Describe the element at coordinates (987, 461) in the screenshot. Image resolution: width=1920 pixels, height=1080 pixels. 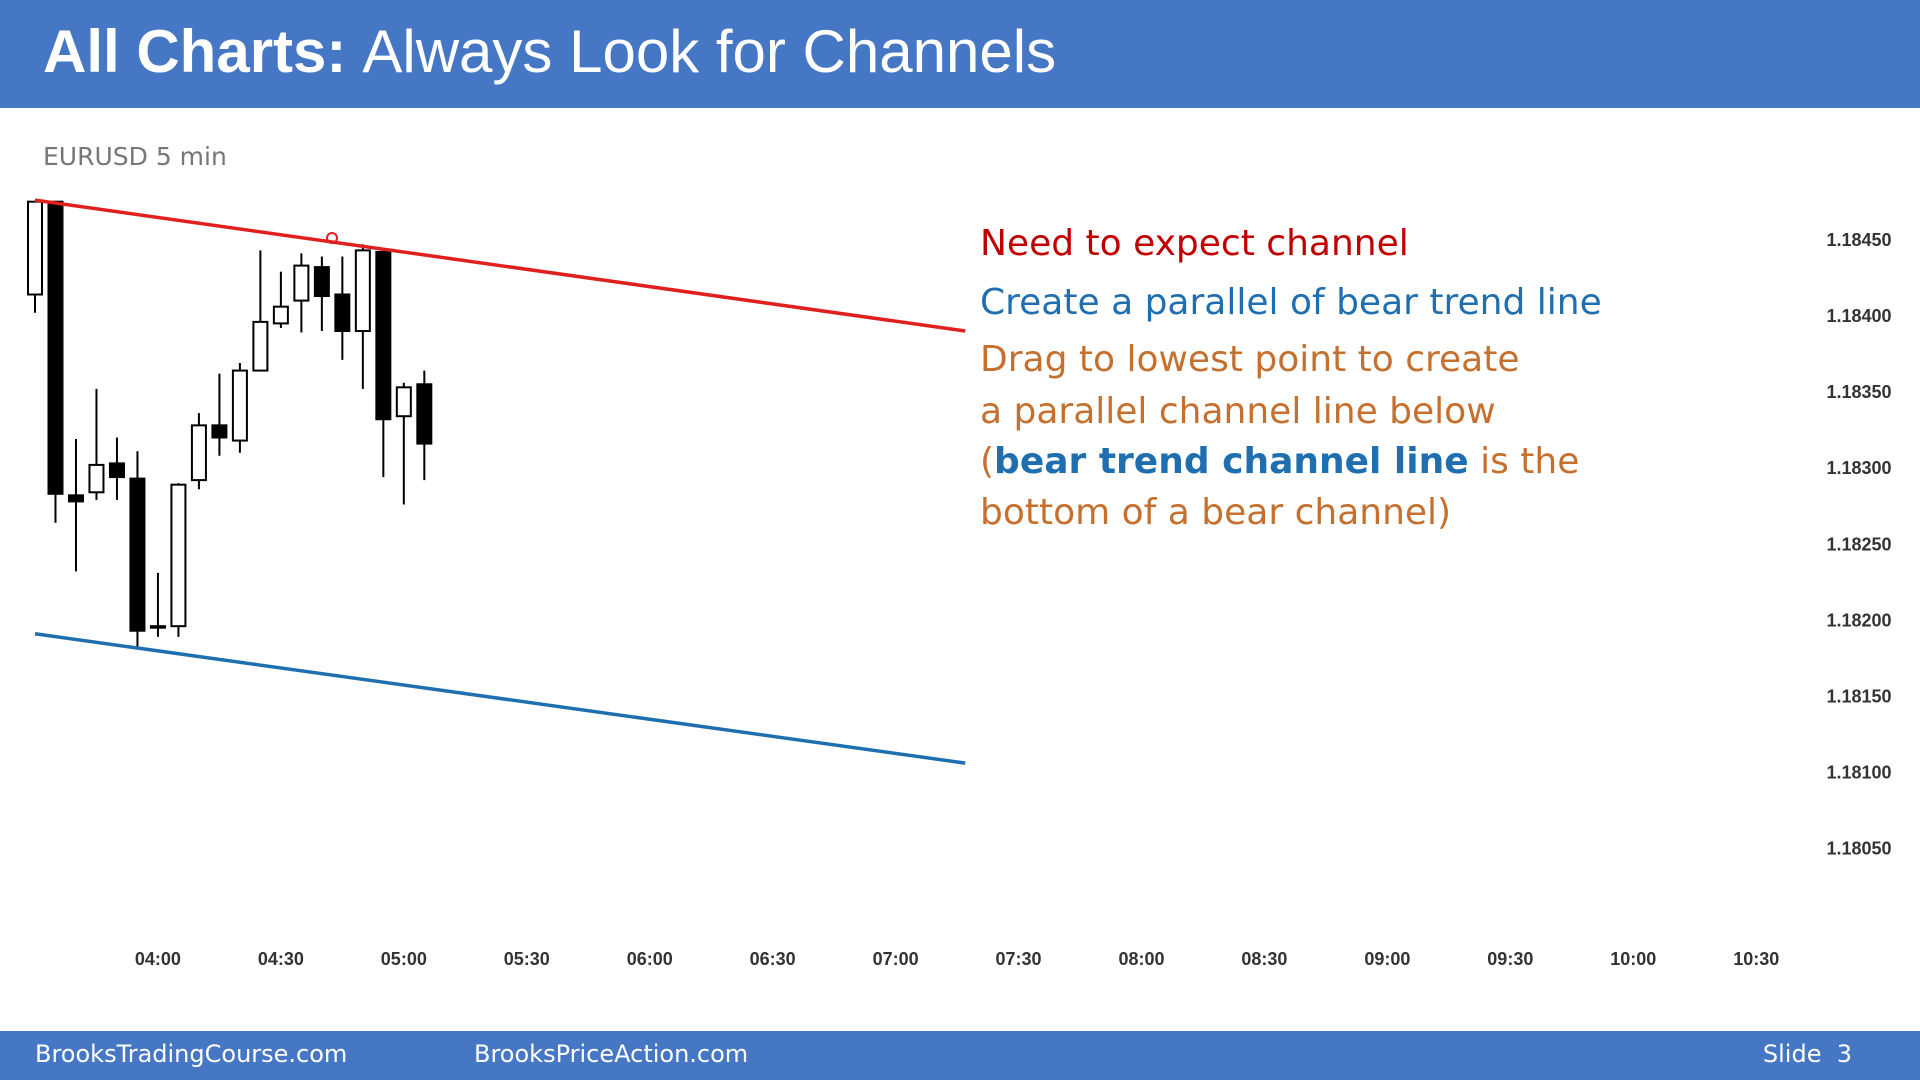
I see `annotation-text: (` at that location.